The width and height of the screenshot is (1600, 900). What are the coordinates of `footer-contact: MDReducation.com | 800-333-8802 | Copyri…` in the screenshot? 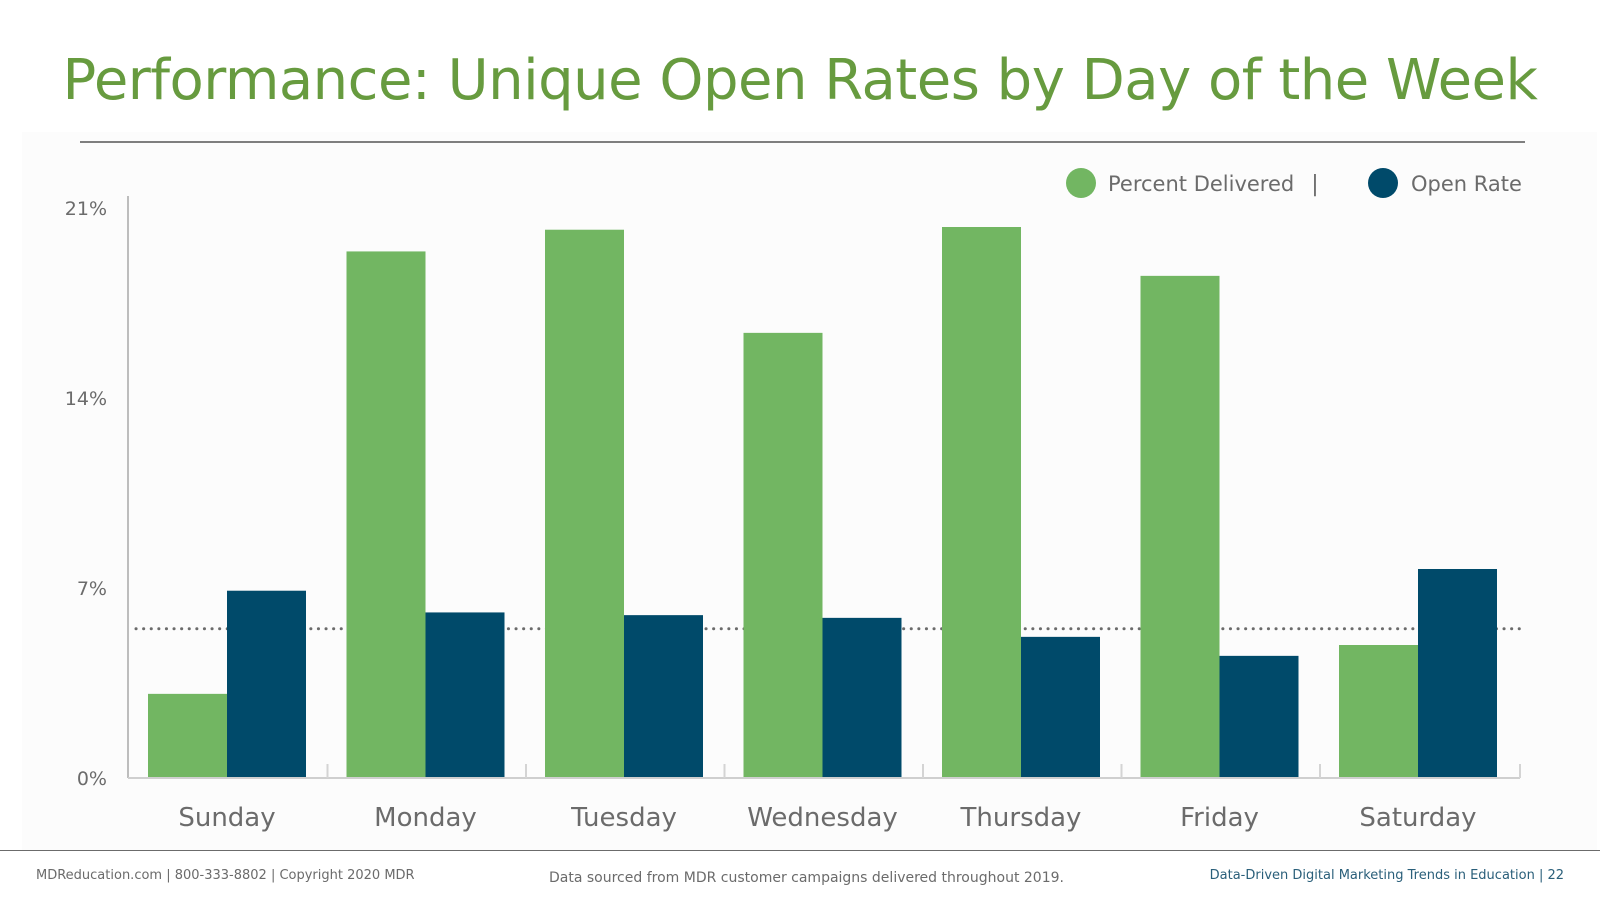 It's located at (225, 875).